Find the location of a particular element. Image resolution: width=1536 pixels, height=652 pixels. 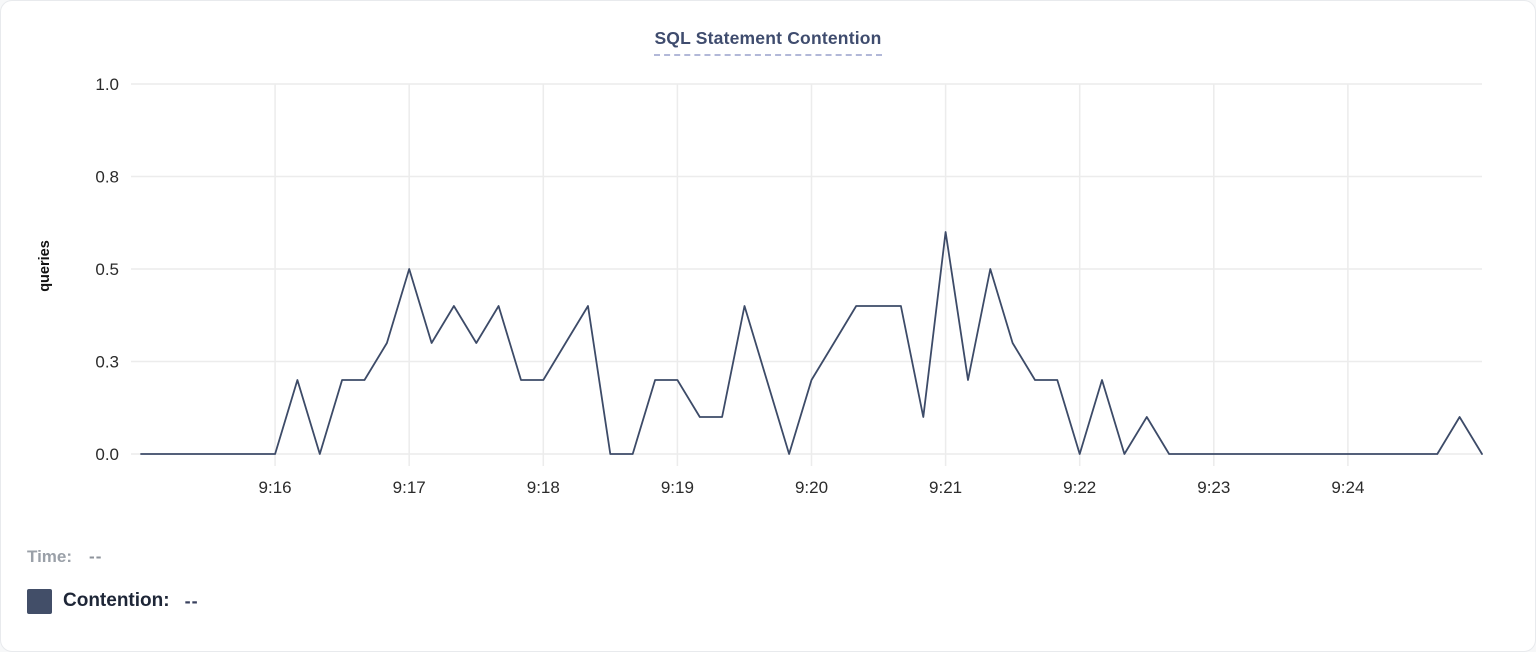

x-tick-label: 9:16 is located at coordinates (275, 487).